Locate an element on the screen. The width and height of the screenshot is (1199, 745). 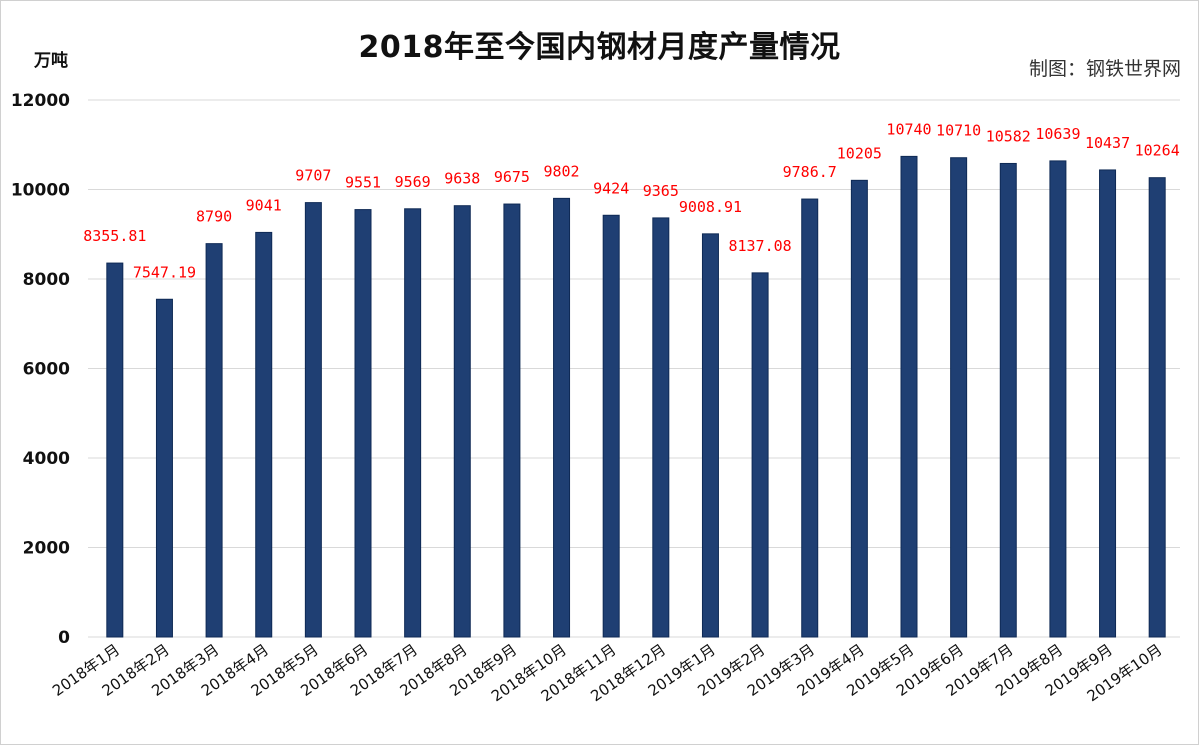
data-label: 9365 is located at coordinates (661, 191).